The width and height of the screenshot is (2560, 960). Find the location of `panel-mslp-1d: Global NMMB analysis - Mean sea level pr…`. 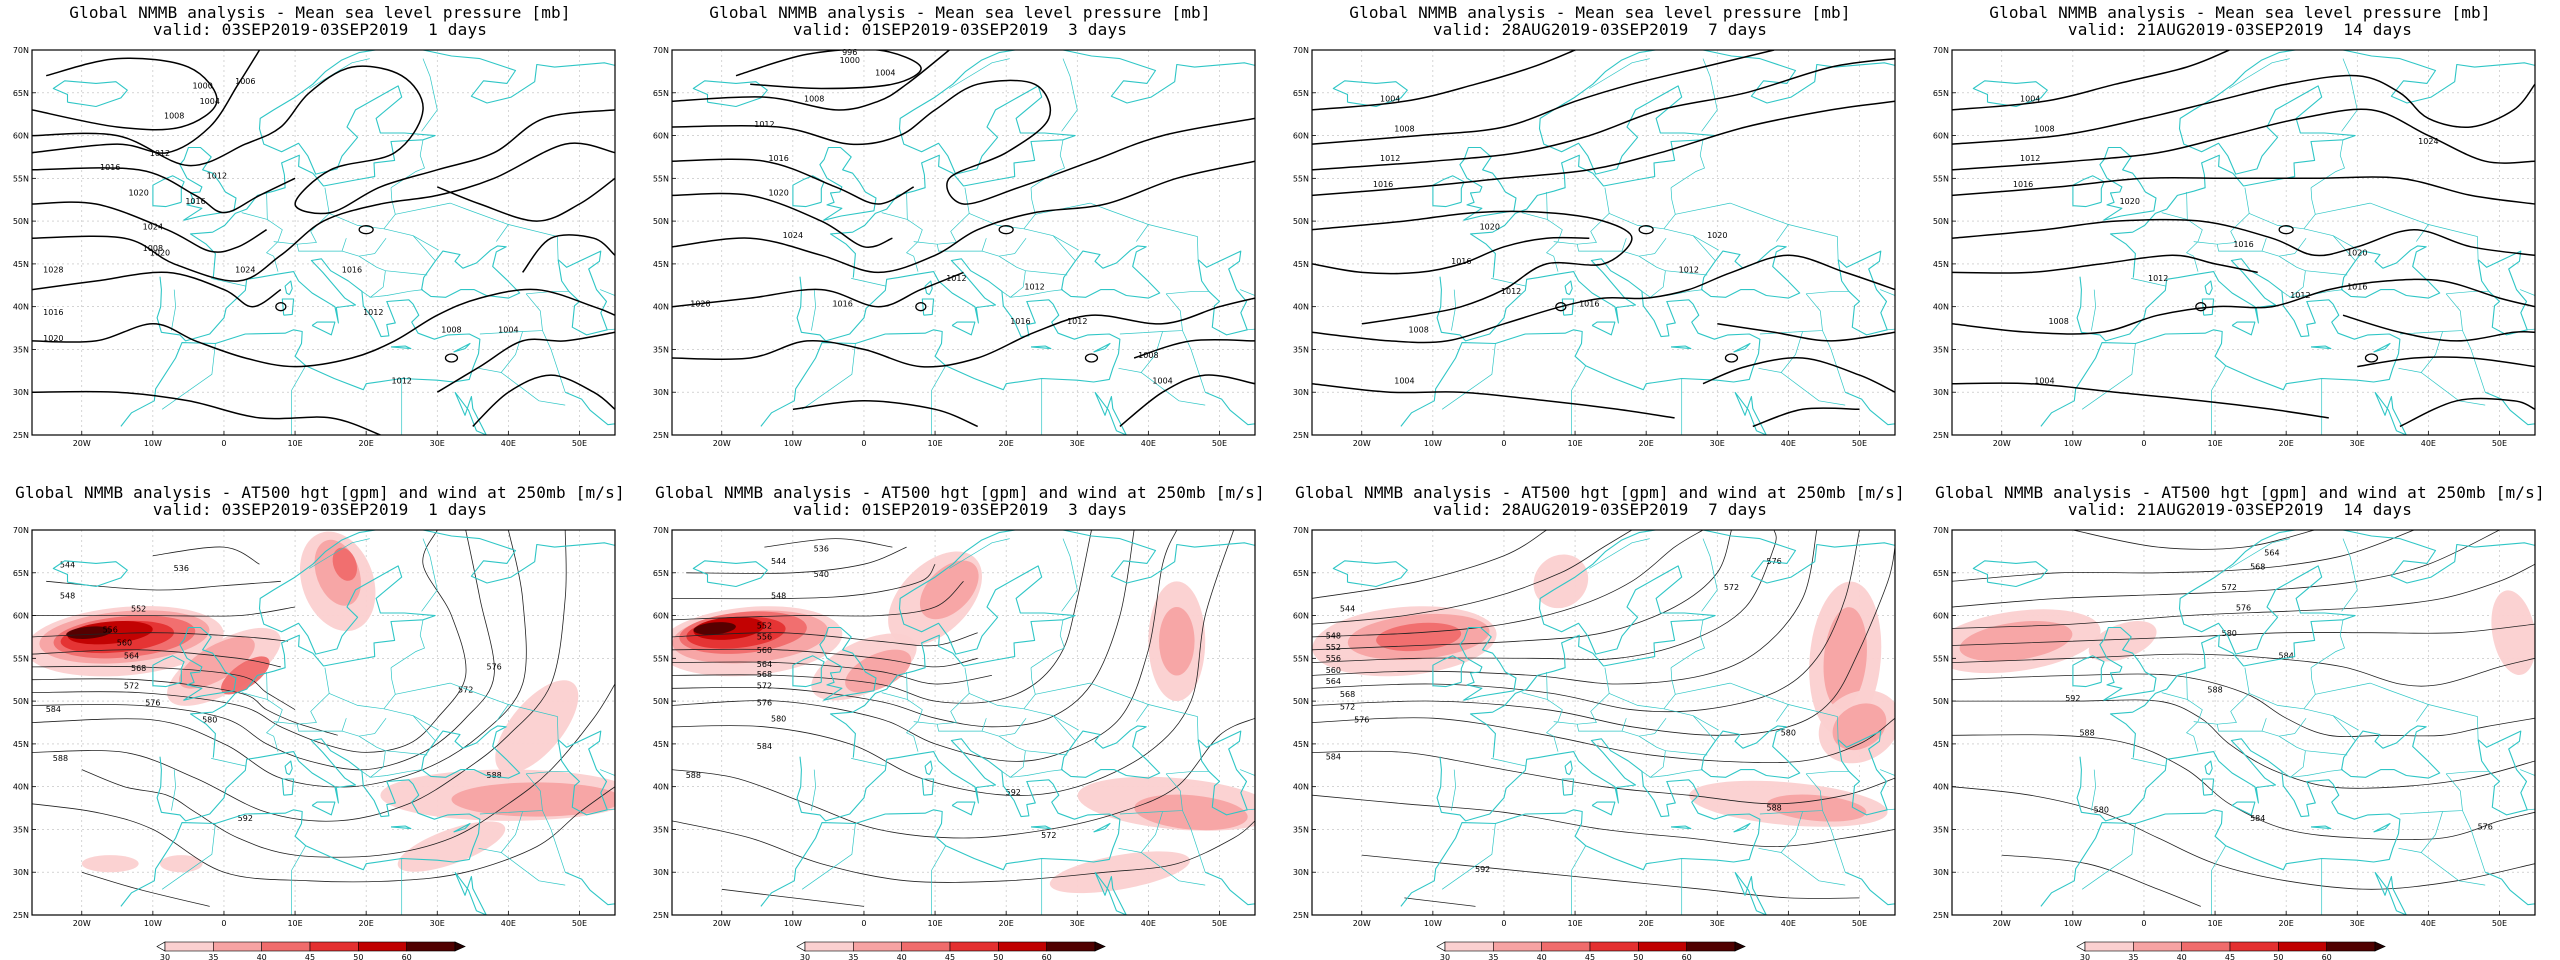

panel-mslp-1d: Global NMMB analysis - Mean sea level pr… is located at coordinates (320, 240).